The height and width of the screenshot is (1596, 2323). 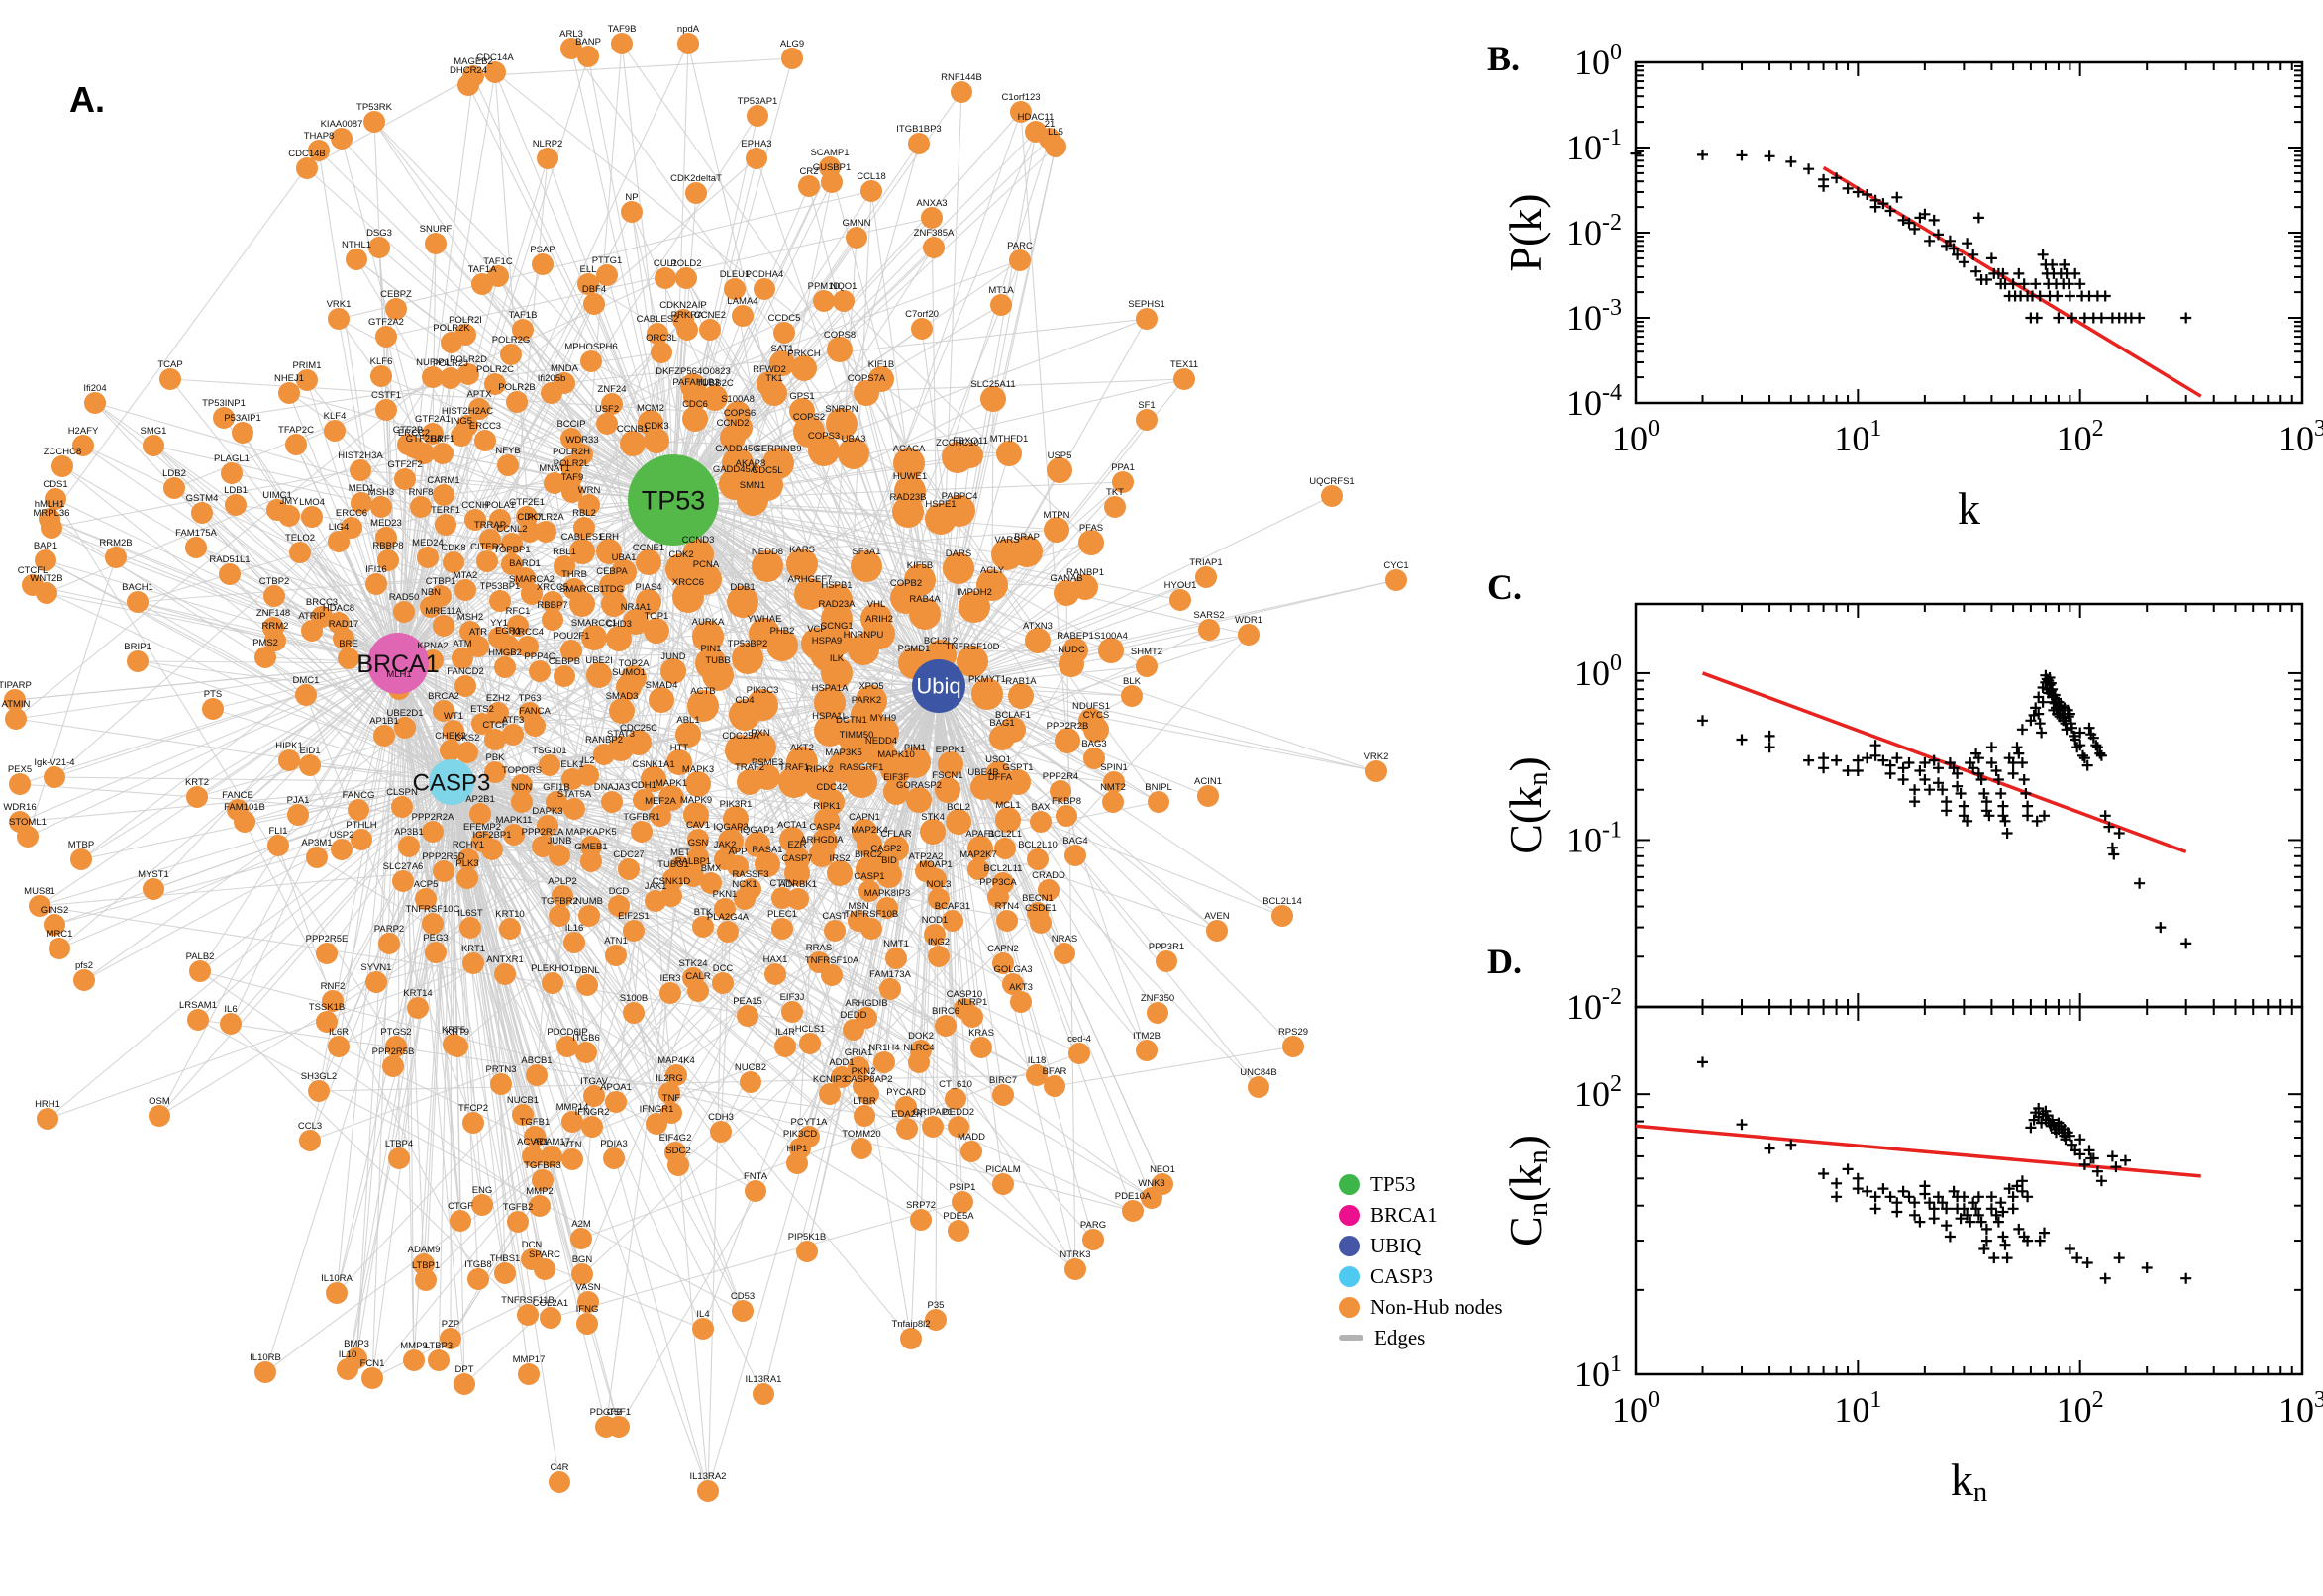 What do you see at coordinates (693, 861) in the screenshot?
I see `network-node-label: RALBP1` at bounding box center [693, 861].